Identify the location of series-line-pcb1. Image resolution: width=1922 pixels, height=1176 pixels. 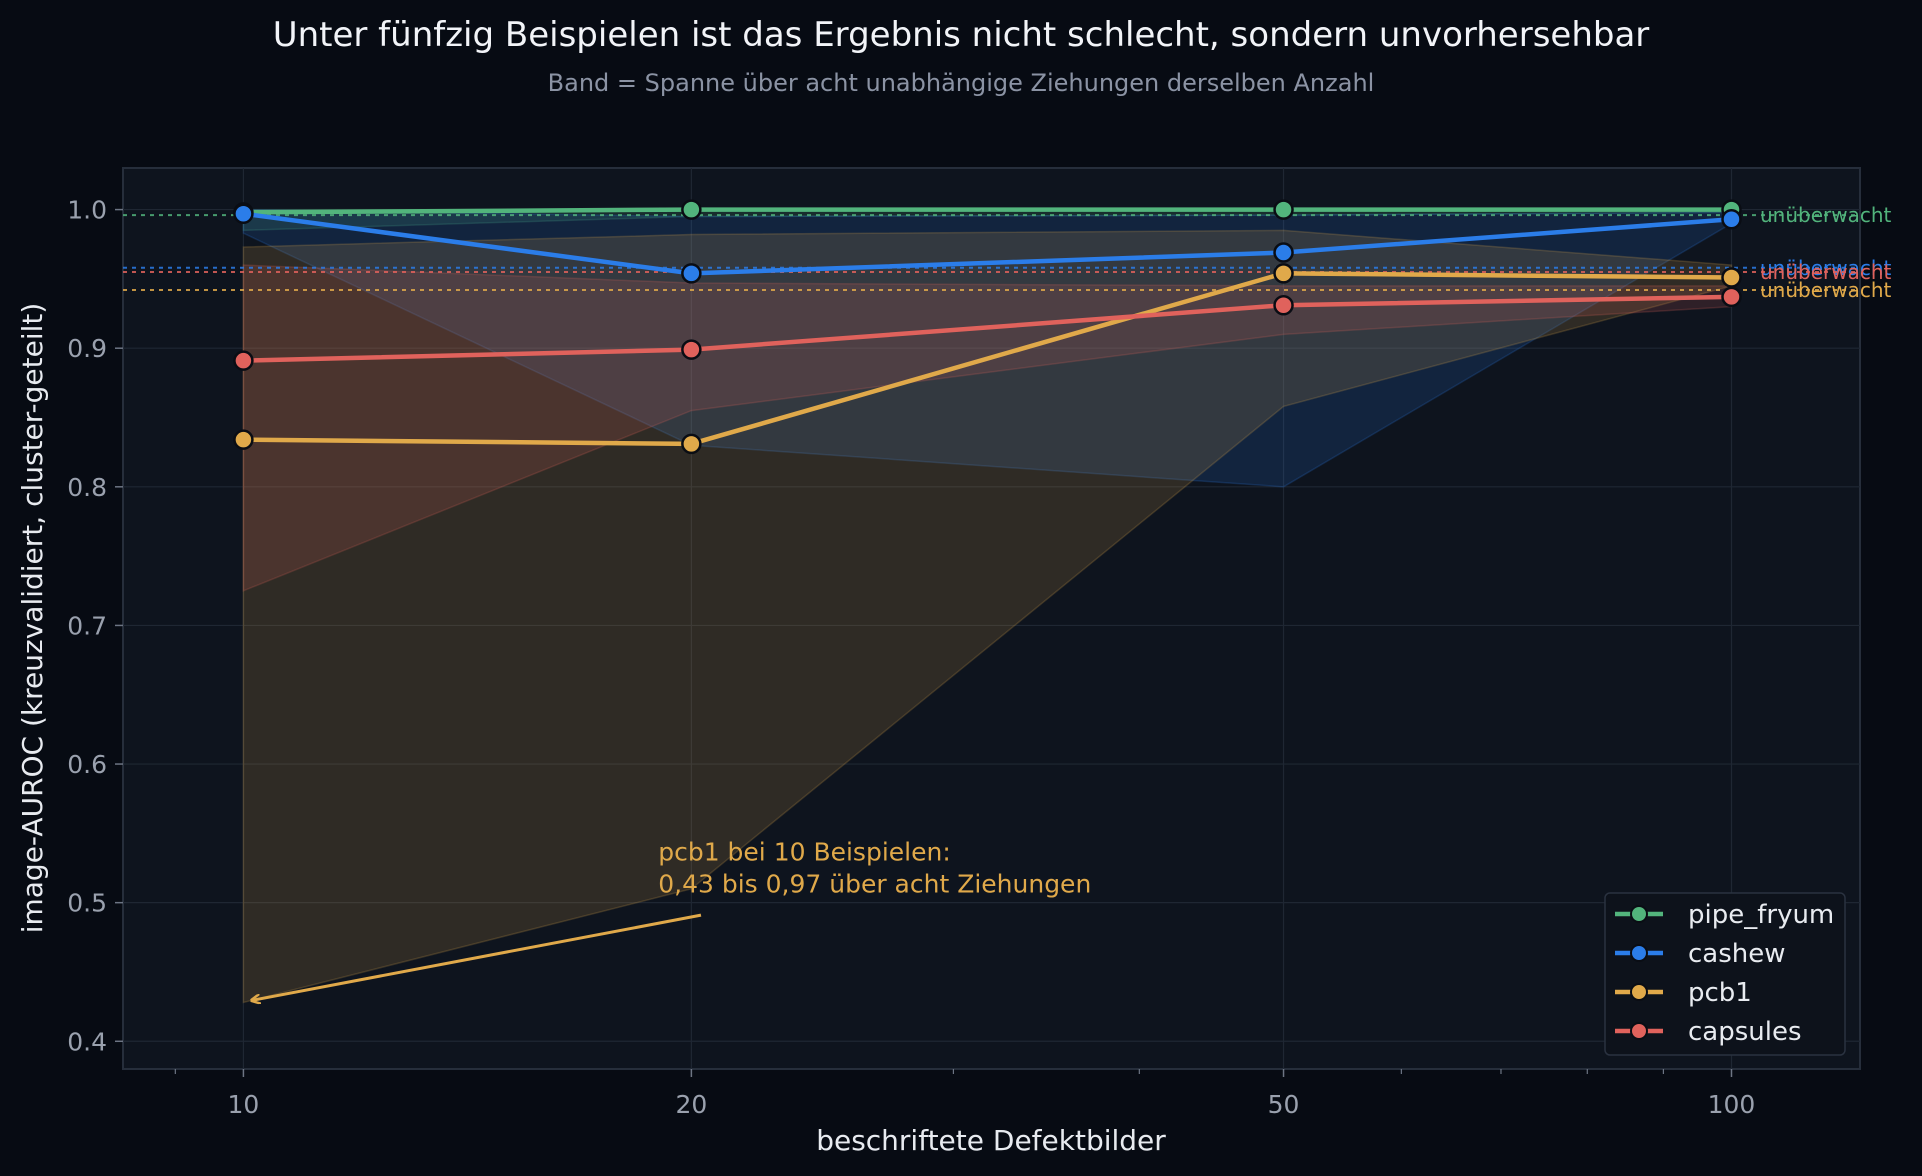
(987, 359).